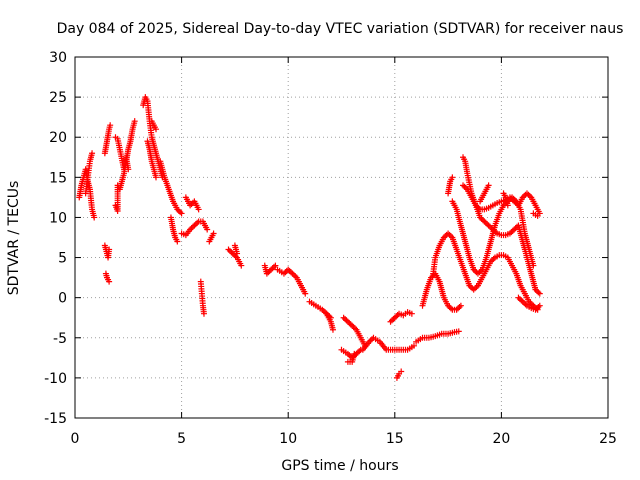 Image resolution: width=640 pixels, height=480 pixels. I want to click on y-tick-label: 30, so click(58, 58).